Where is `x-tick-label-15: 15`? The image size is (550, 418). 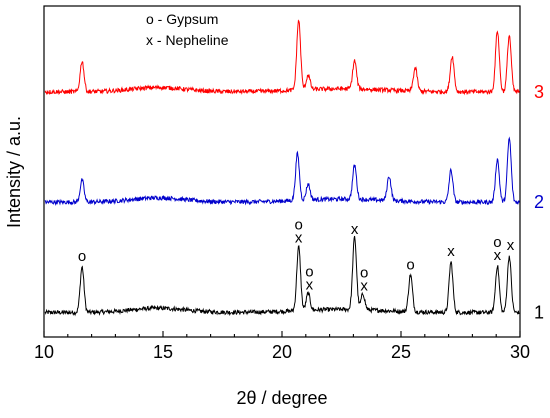 x-tick-label-15: 15 is located at coordinates (163, 352).